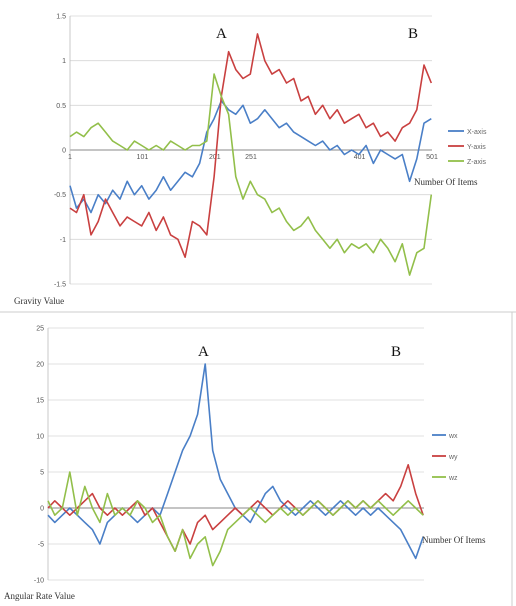 This screenshot has height=606, width=516. I want to click on x-tick-label: 251, so click(251, 157).